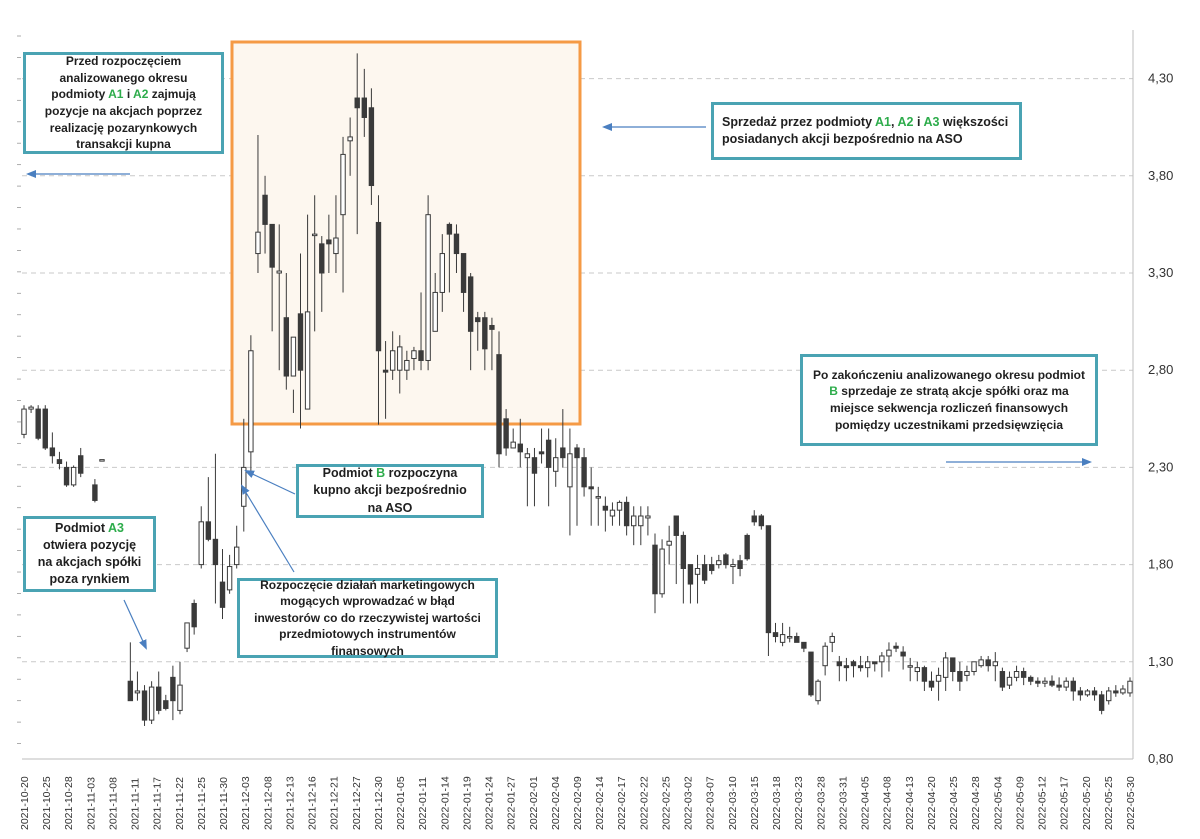  Describe the element at coordinates (512, 803) in the screenshot. I see `x-tick-label: 2022-01-27` at that location.